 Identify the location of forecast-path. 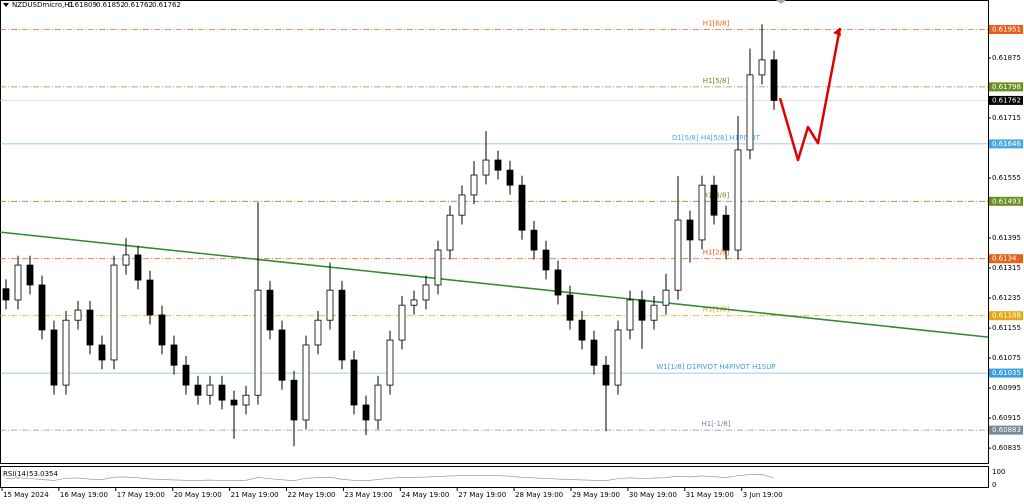
(810, 94).